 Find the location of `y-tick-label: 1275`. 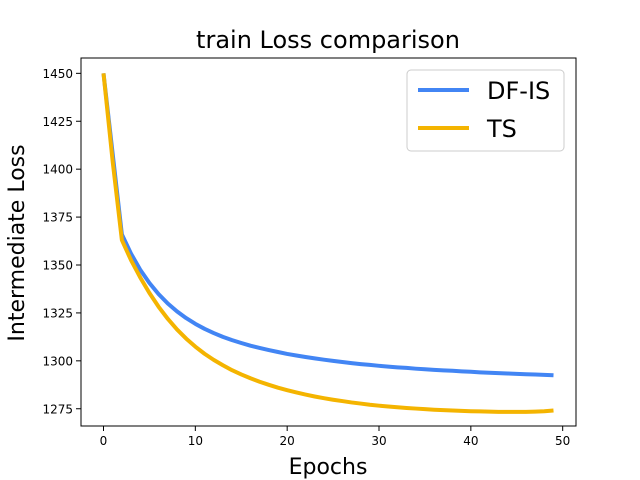

y-tick-label: 1275 is located at coordinates (57, 409).